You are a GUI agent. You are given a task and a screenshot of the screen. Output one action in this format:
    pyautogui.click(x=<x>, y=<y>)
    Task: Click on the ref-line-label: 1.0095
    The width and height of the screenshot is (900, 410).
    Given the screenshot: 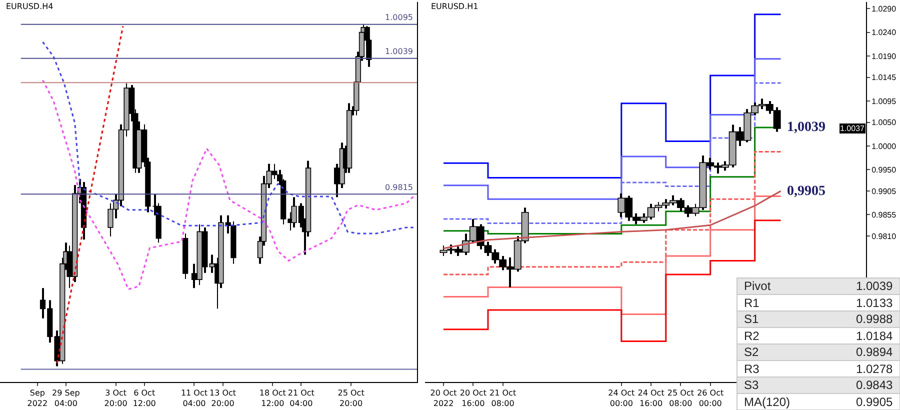 What is the action you would take?
    pyautogui.click(x=399, y=17)
    